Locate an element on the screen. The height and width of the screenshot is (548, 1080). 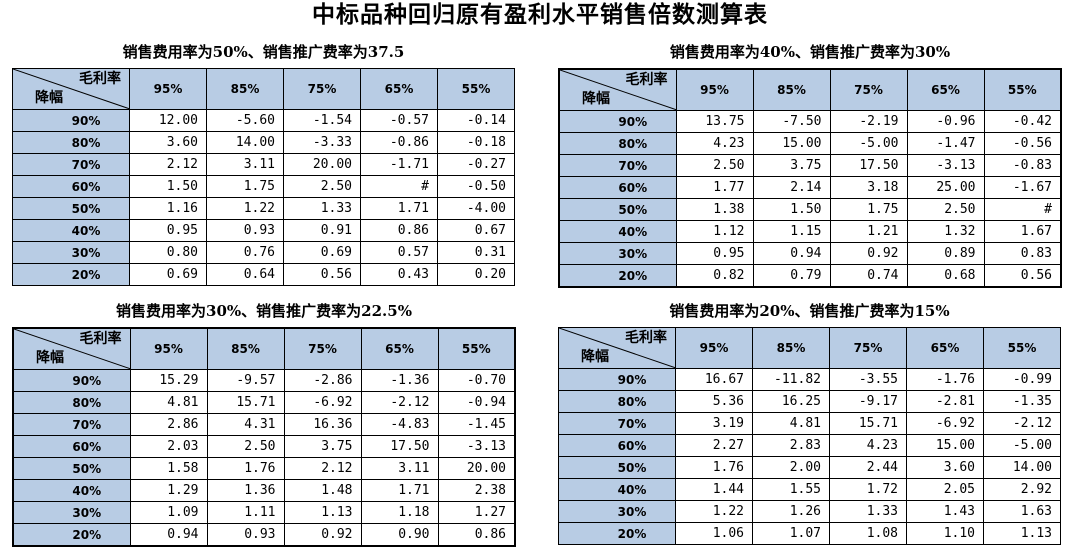
table-cell: 16.25 is located at coordinates (791, 401).